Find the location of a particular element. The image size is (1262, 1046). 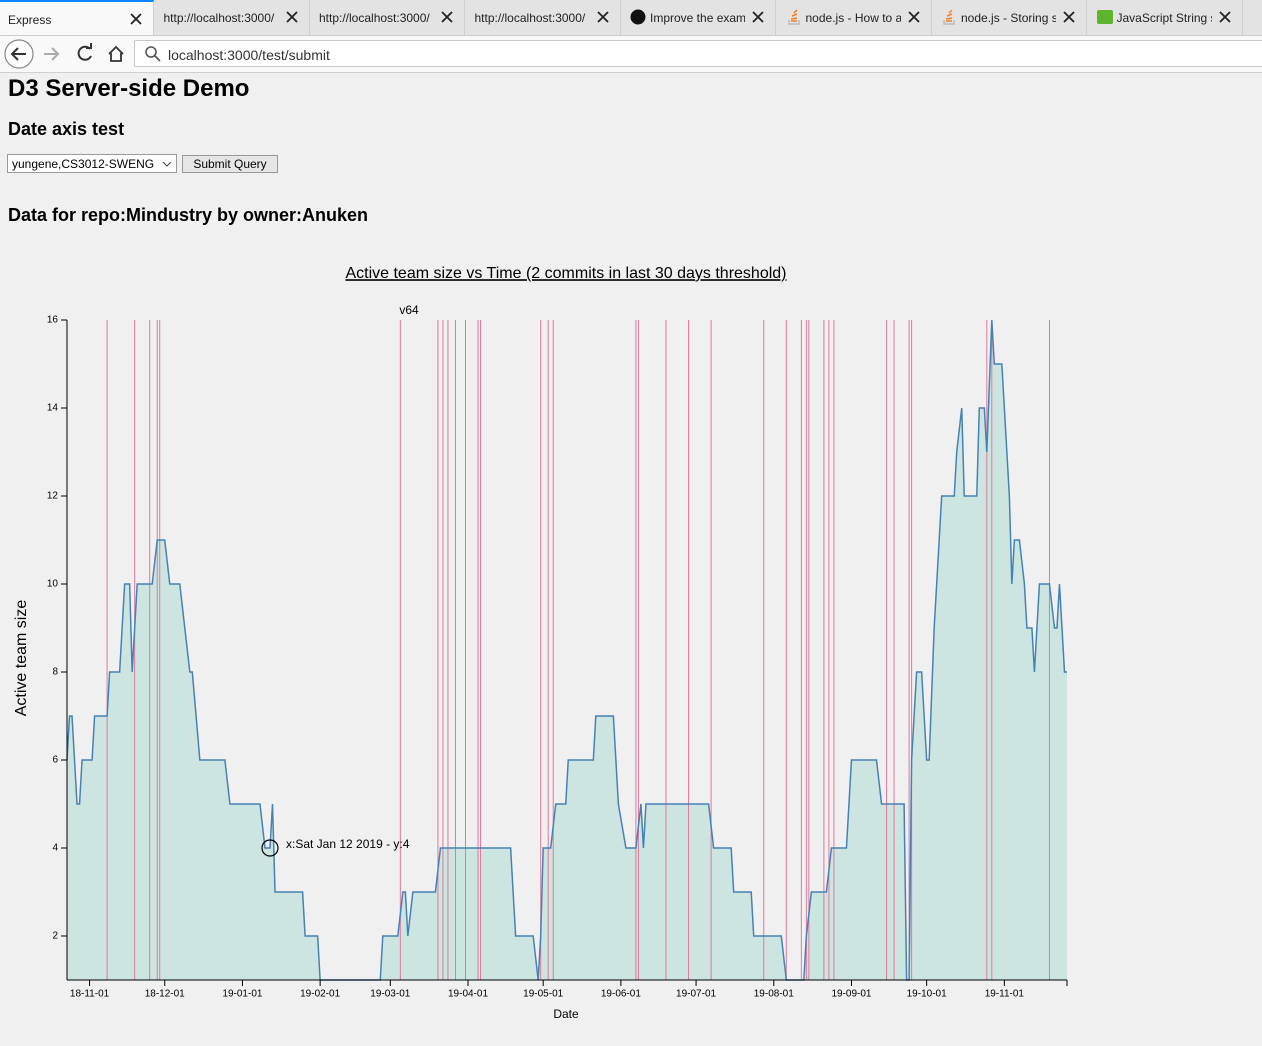

y-tick-label: 16 is located at coordinates (53, 320).